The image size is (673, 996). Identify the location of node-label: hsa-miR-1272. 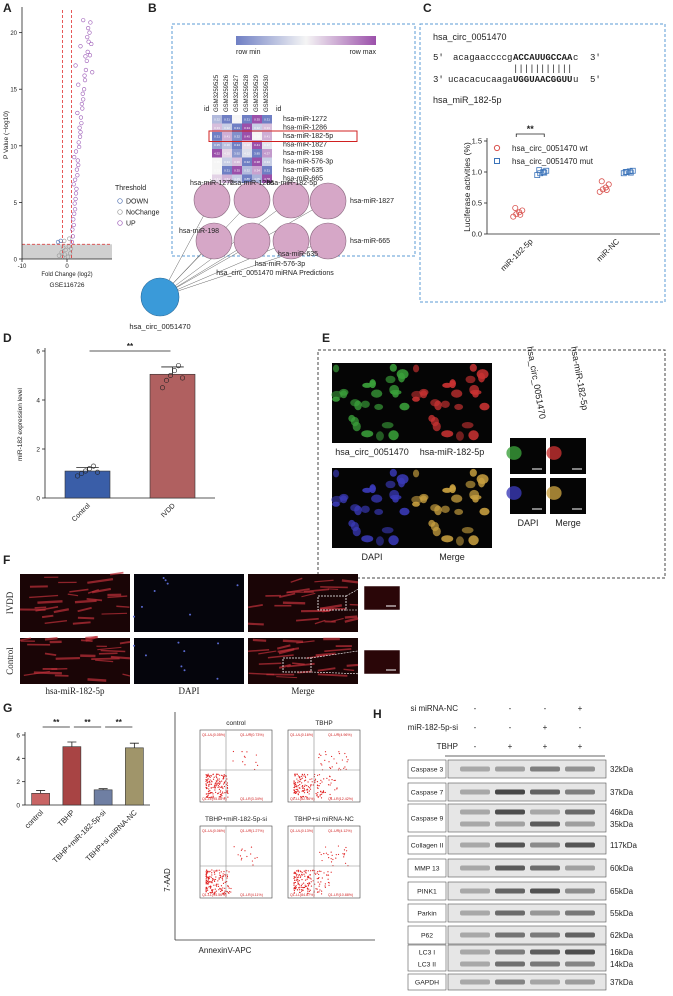
(212, 183).